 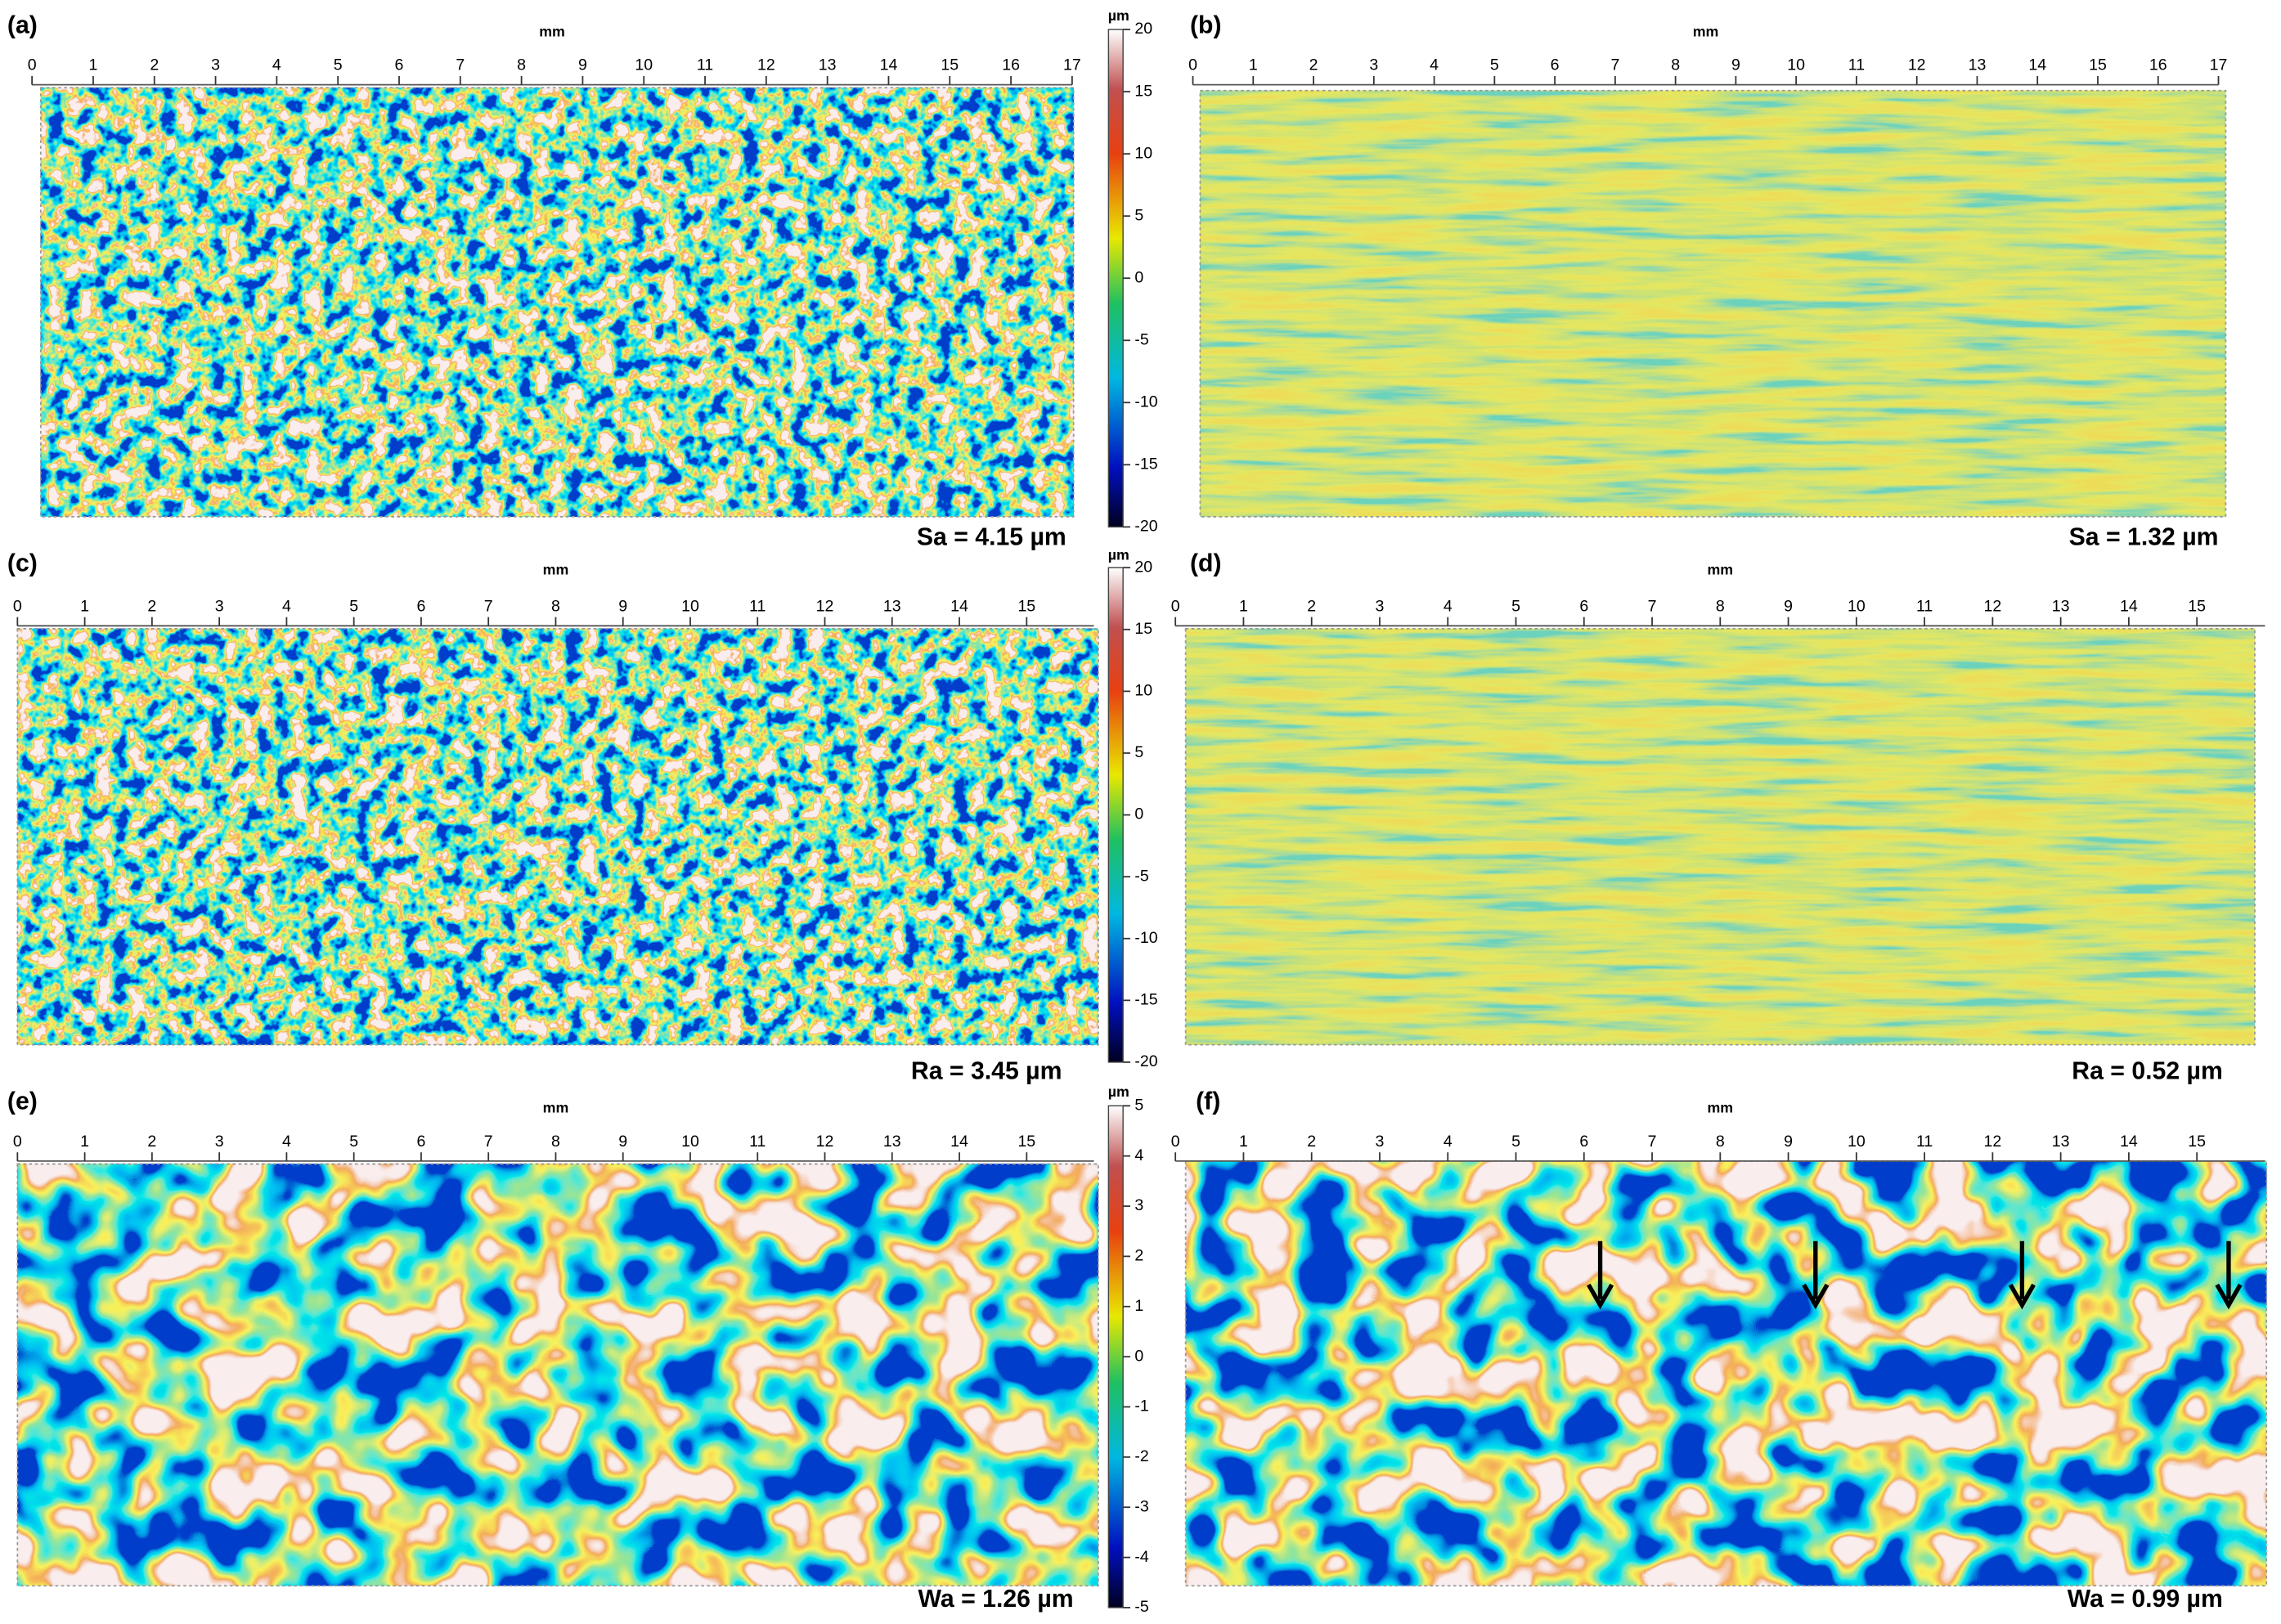 What do you see at coordinates (1206, 563) in the screenshot?
I see `panel-label: (d)` at bounding box center [1206, 563].